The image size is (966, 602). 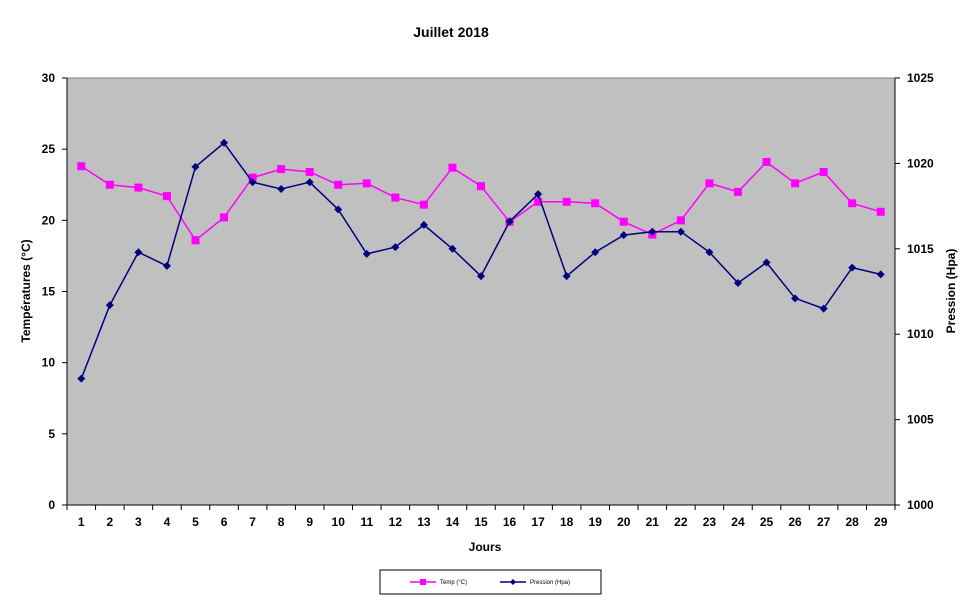 I want to click on x-tick-label: 18, so click(x=567, y=522).